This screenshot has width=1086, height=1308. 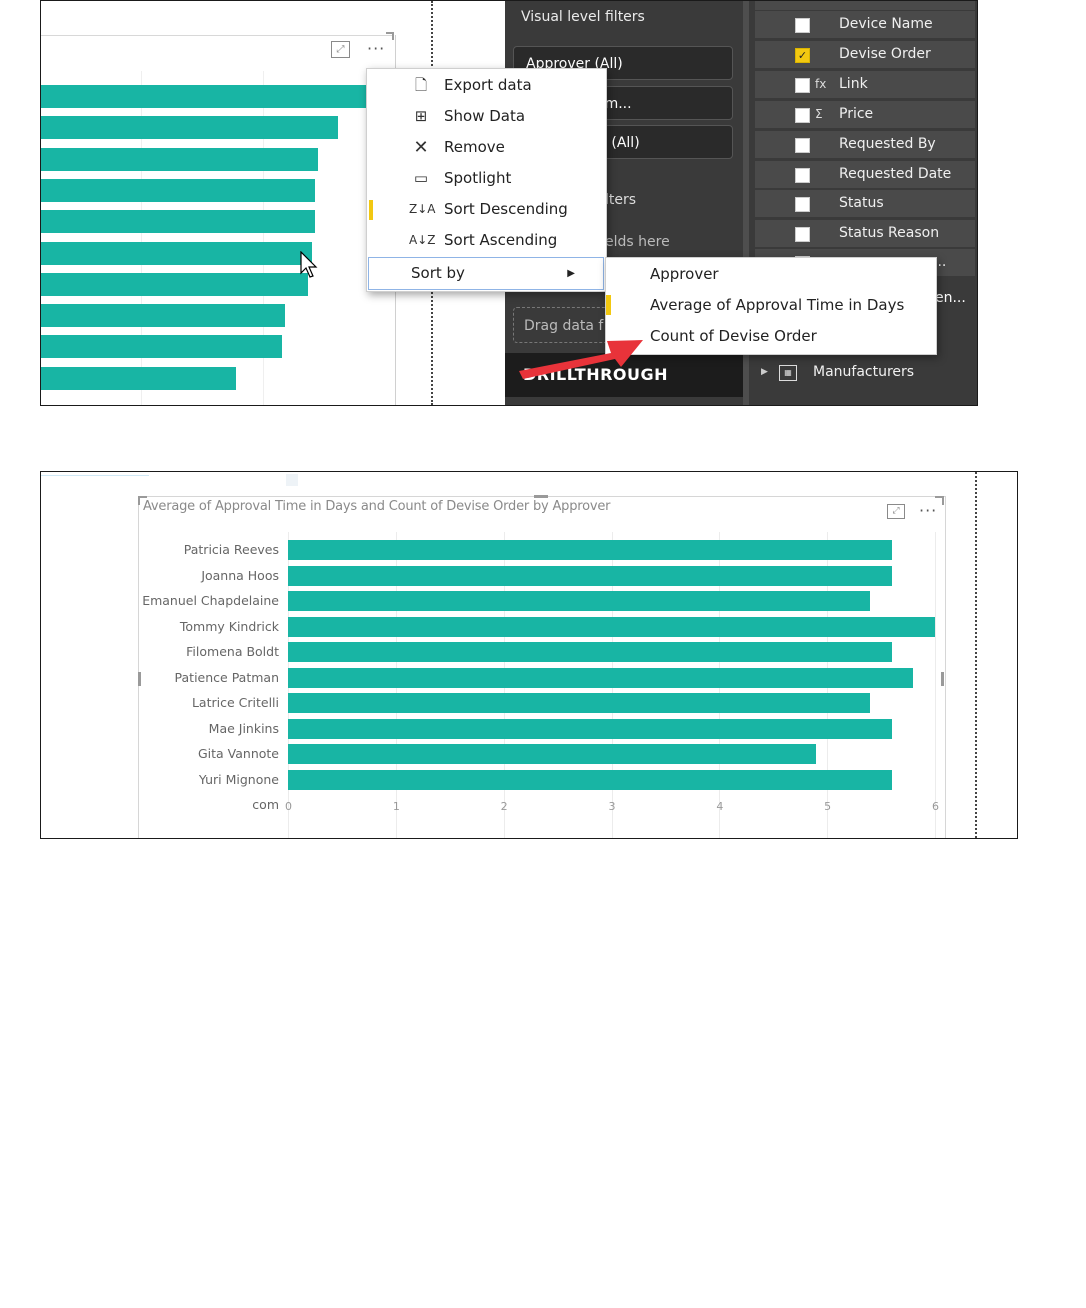 I want to click on page-boundary-line, so click(x=976, y=655).